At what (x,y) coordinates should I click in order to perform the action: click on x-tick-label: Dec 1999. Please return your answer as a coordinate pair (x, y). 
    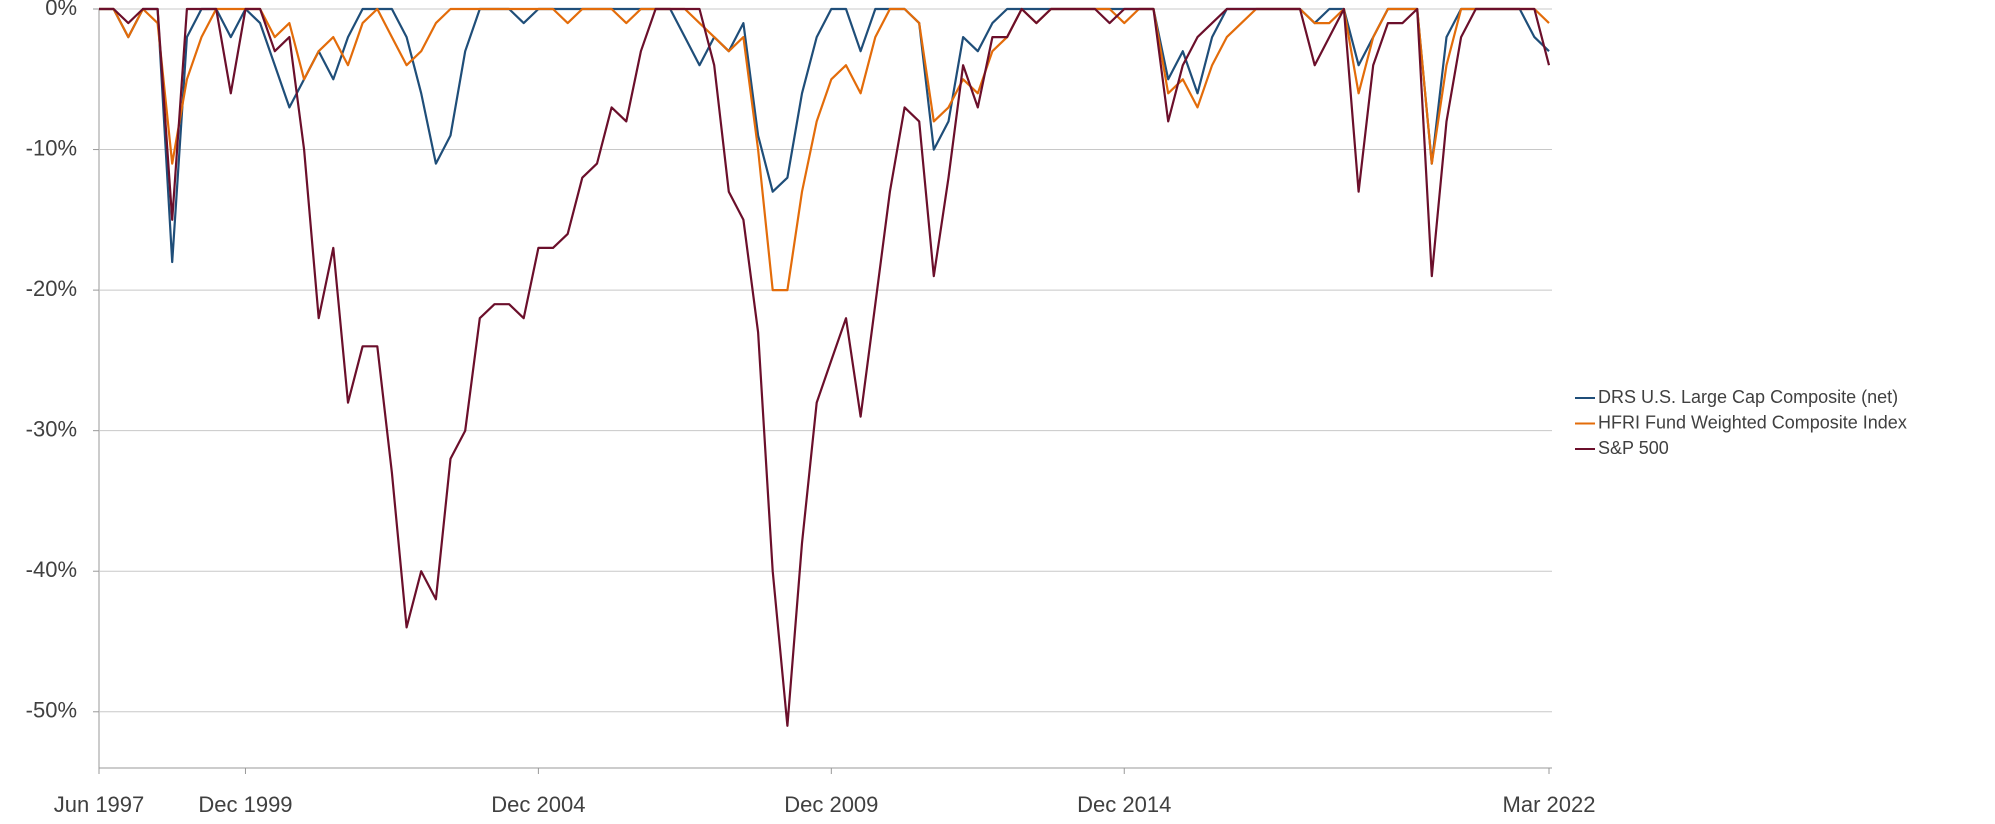
    Looking at the image, I should click on (245, 804).